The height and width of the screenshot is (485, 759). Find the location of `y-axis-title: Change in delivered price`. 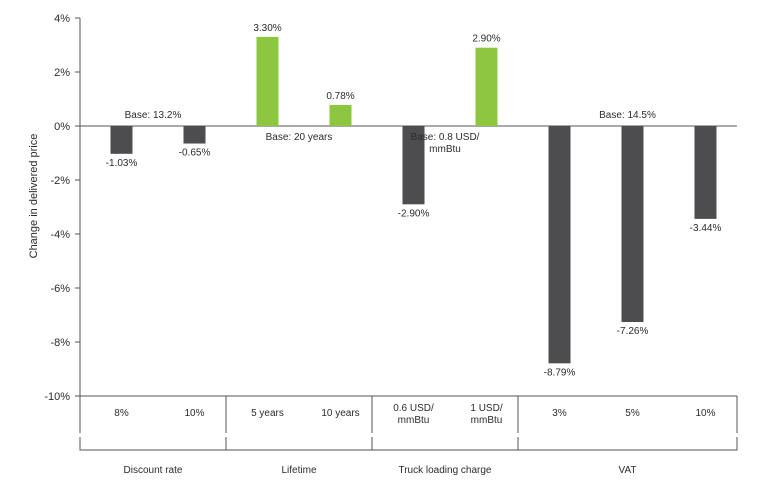

y-axis-title: Change in delivered price is located at coordinates (34, 196).